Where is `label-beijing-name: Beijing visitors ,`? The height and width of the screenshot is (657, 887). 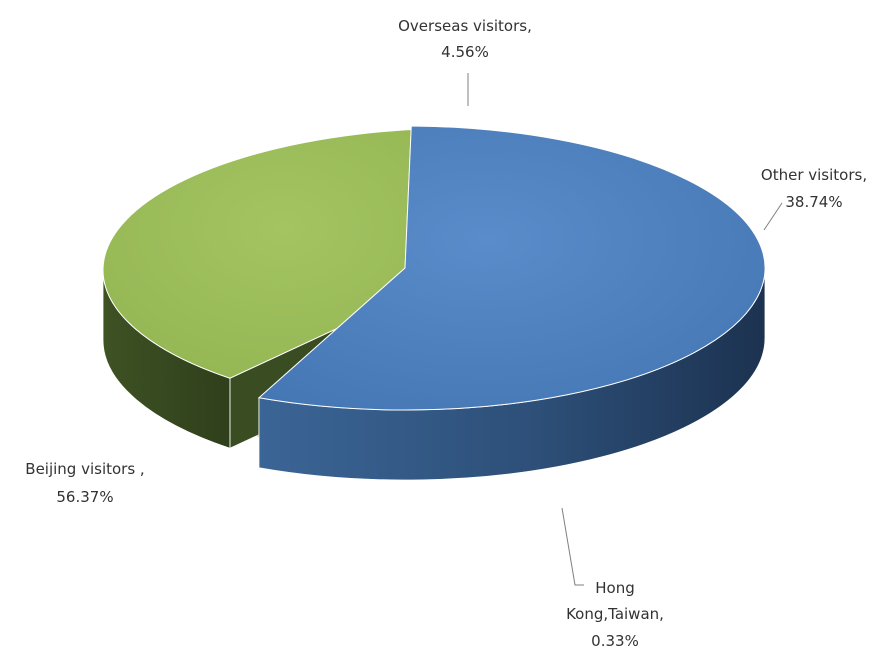
label-beijing-name: Beijing visitors , is located at coordinates (84, 469).